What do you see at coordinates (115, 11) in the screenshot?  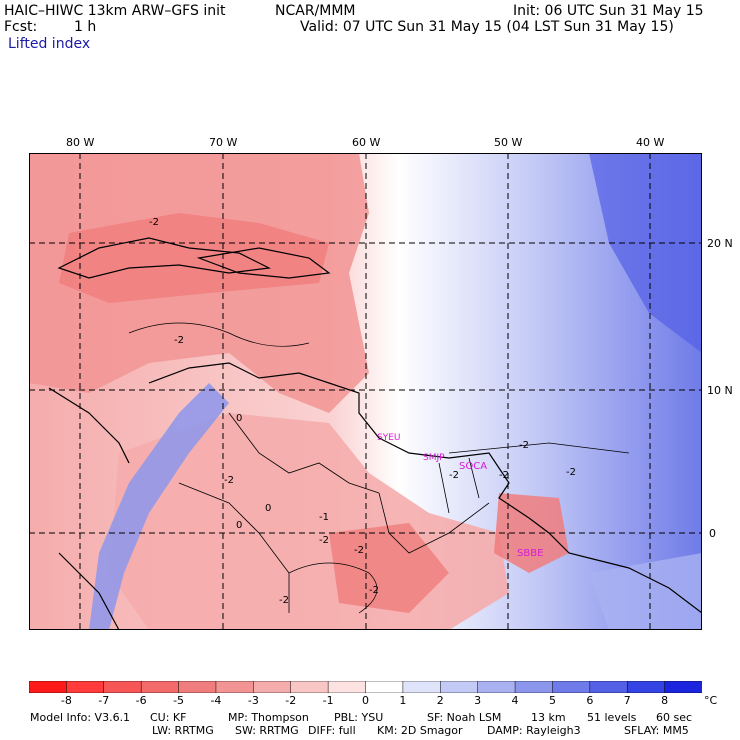 I see `model-title: HAIC–HIWC 13km ARW–GFS init` at bounding box center [115, 11].